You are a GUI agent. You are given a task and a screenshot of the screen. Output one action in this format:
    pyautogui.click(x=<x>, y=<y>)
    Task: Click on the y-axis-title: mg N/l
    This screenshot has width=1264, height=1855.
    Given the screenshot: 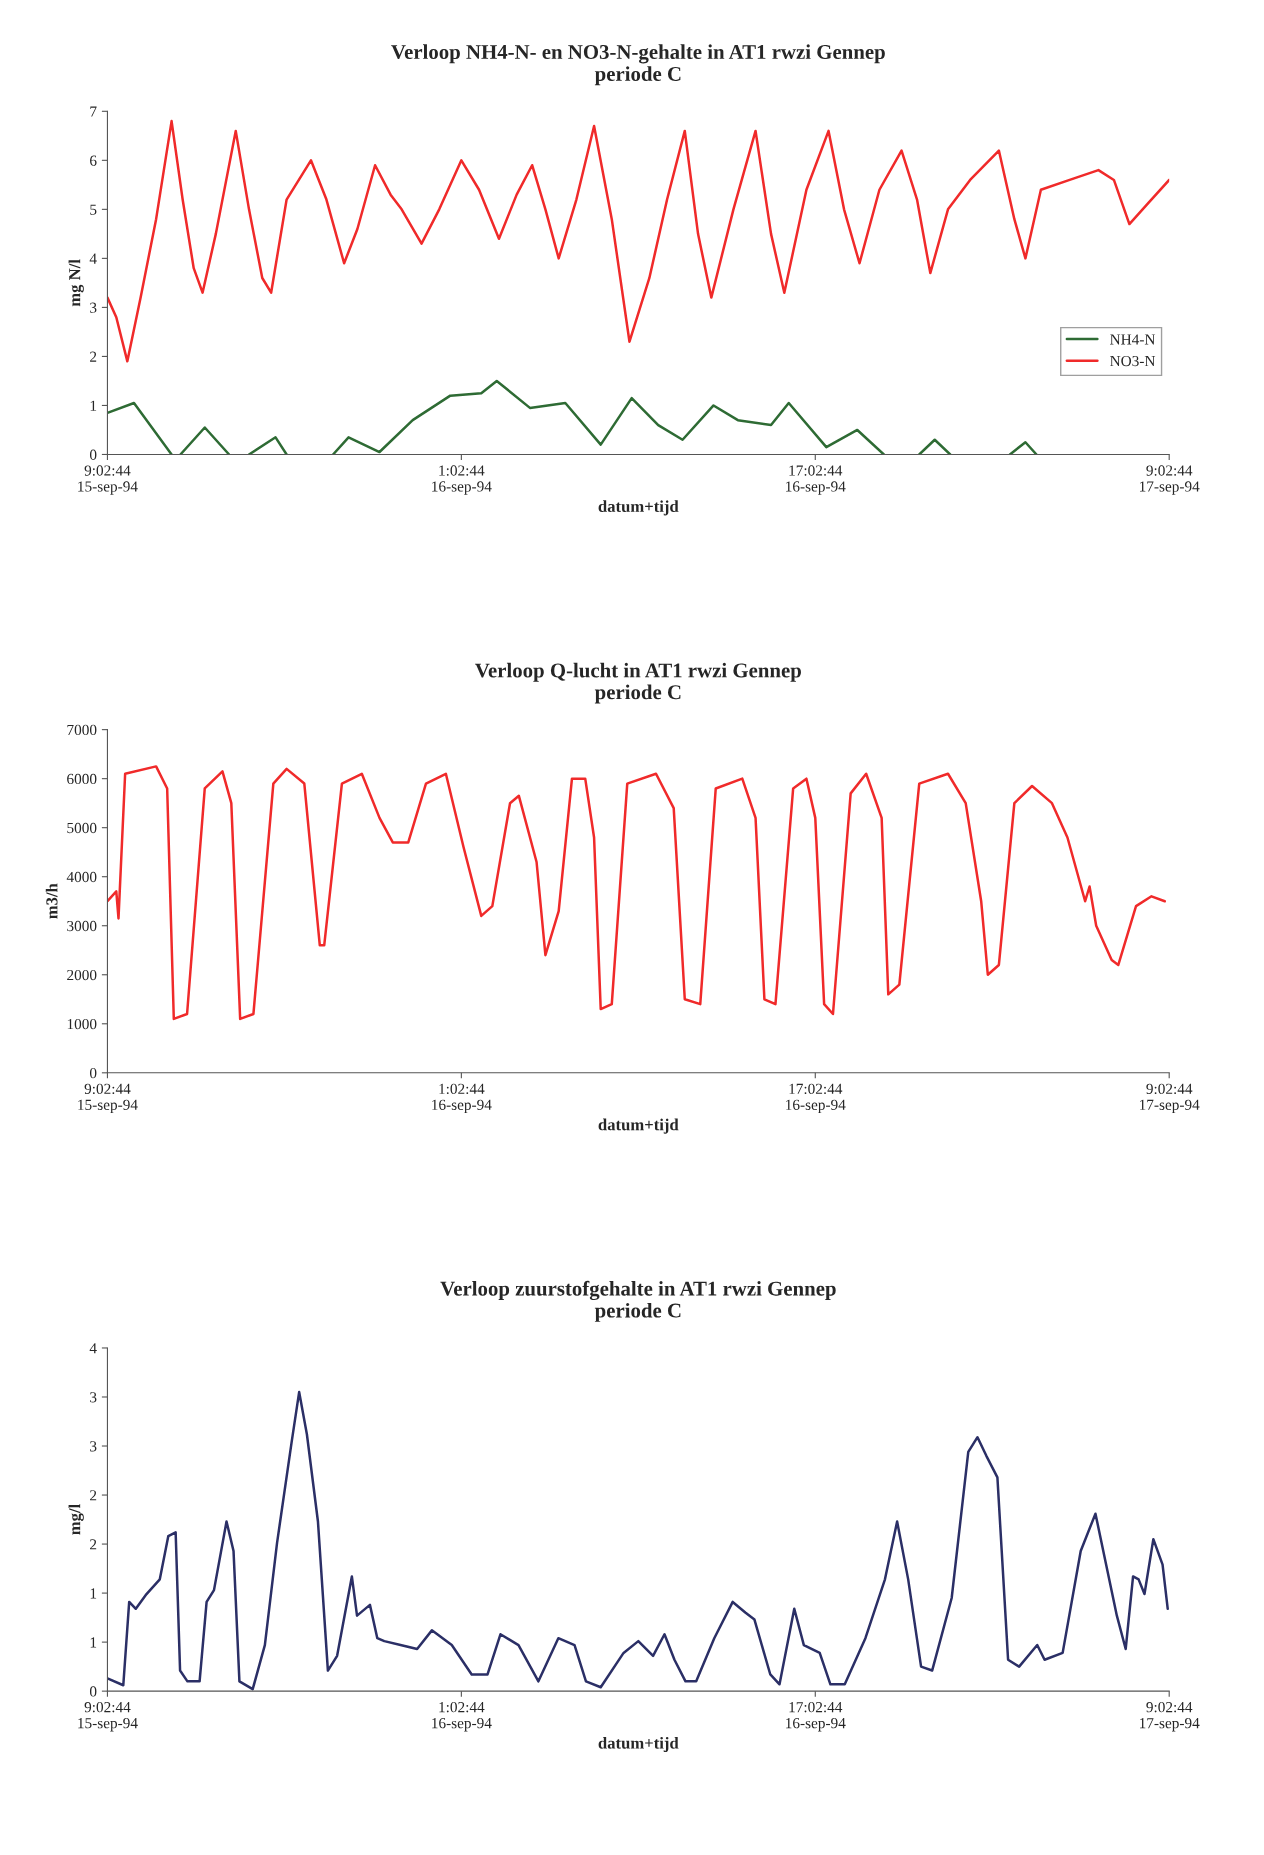 What is the action you would take?
    pyautogui.click(x=76, y=283)
    